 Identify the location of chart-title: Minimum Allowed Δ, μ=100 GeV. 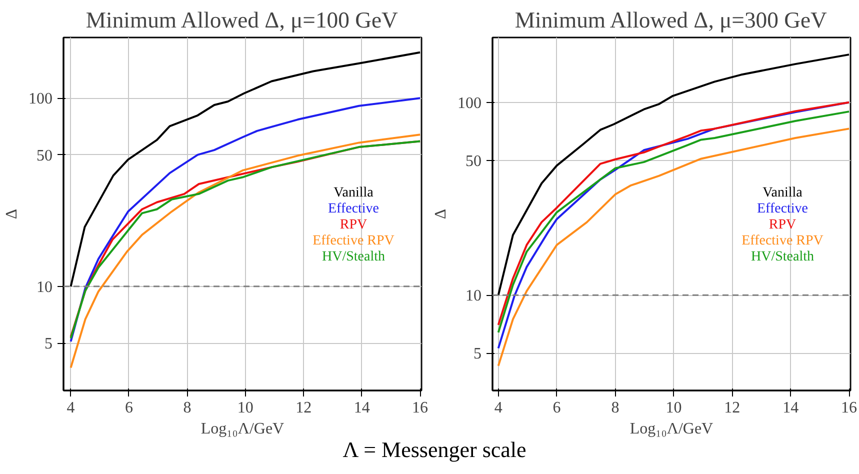
(242, 20).